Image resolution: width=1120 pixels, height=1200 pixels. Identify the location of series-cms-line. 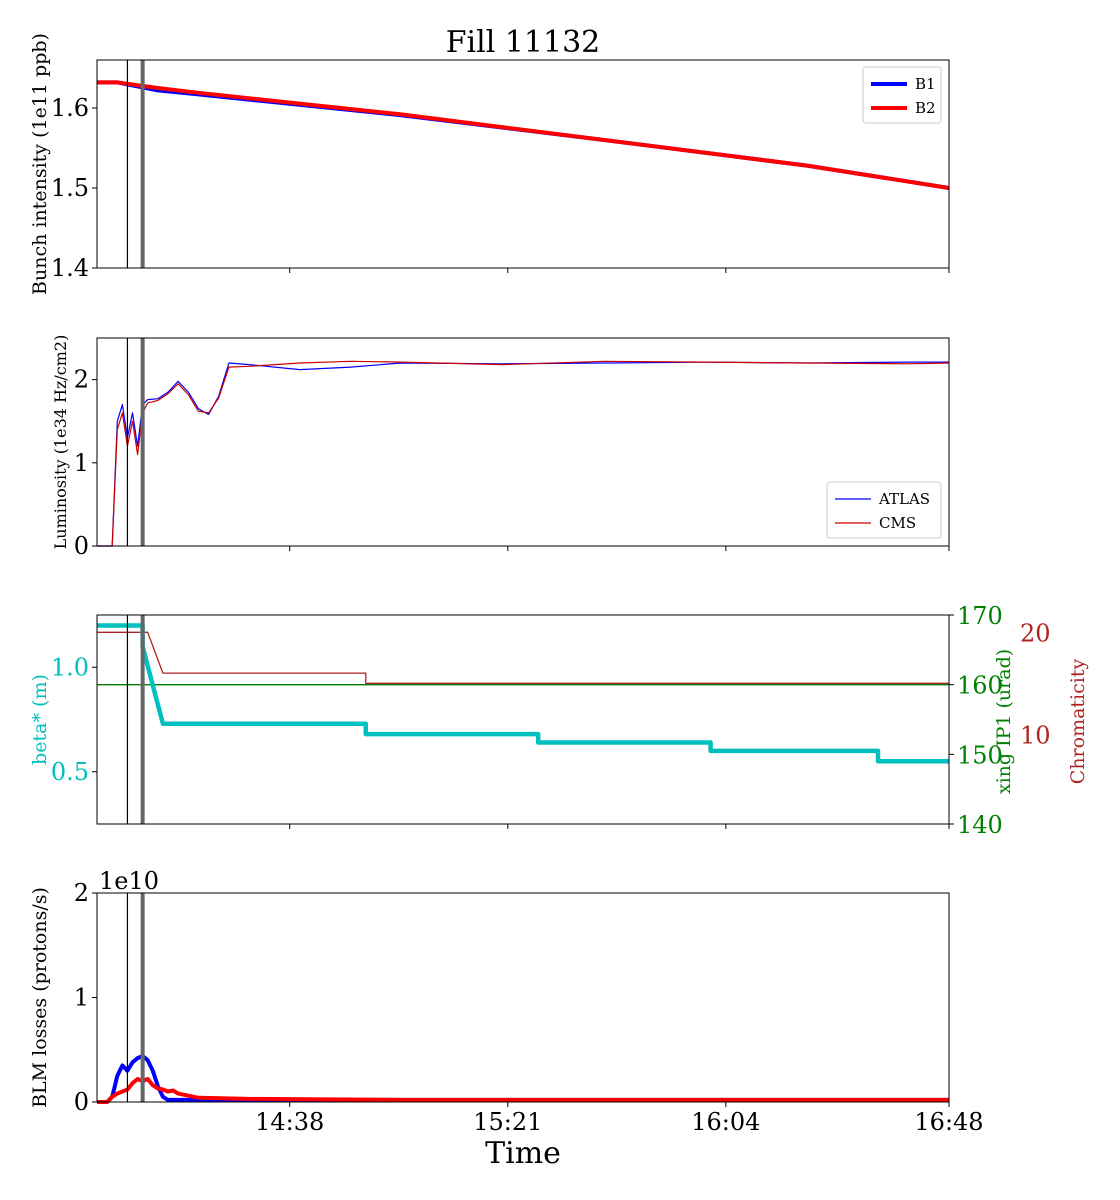
(523, 453).